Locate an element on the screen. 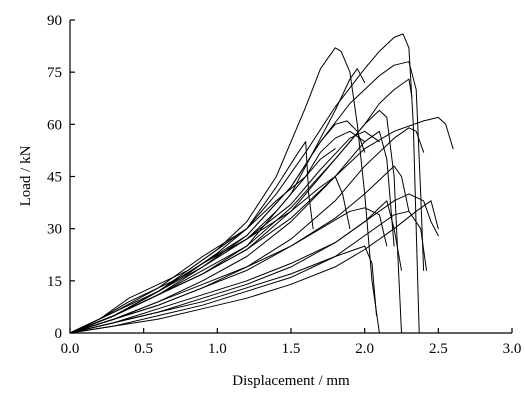  y-tick-label: 0 is located at coordinates (59, 334).